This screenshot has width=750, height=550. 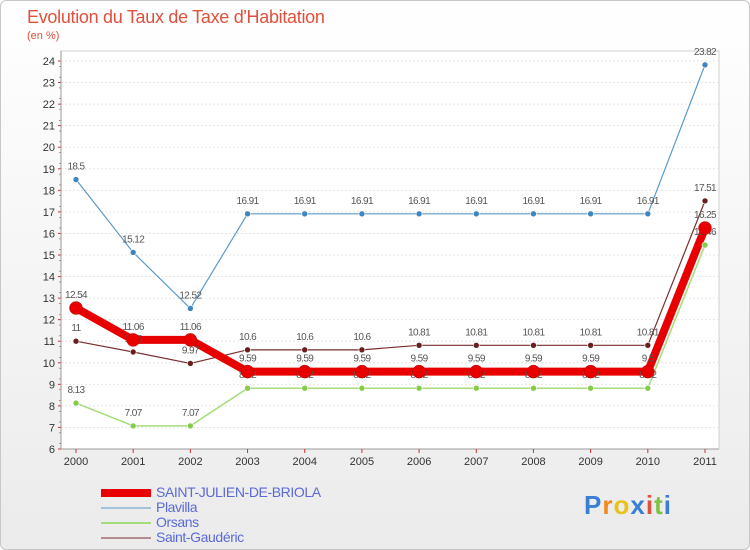 What do you see at coordinates (49, 342) in the screenshot?
I see `y-tick-label: 11` at bounding box center [49, 342].